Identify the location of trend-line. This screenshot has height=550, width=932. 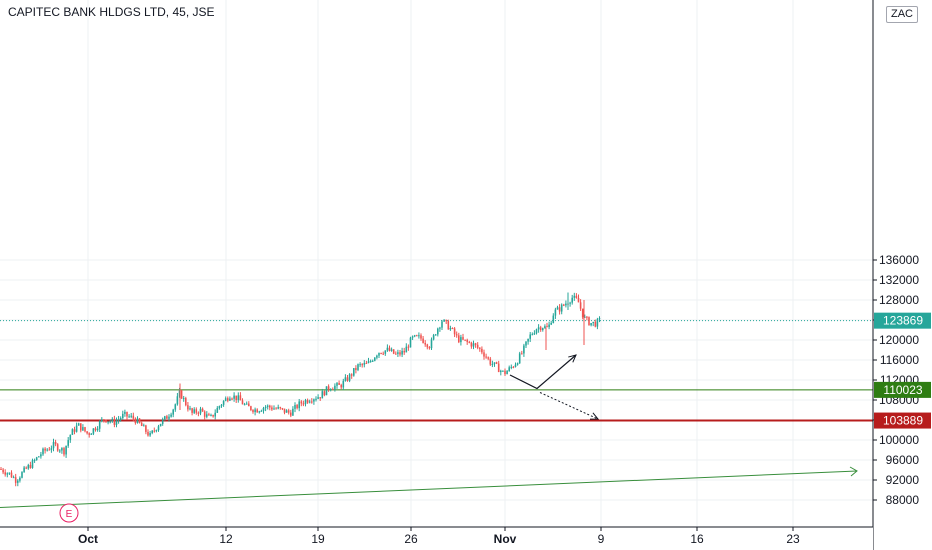
(429, 487).